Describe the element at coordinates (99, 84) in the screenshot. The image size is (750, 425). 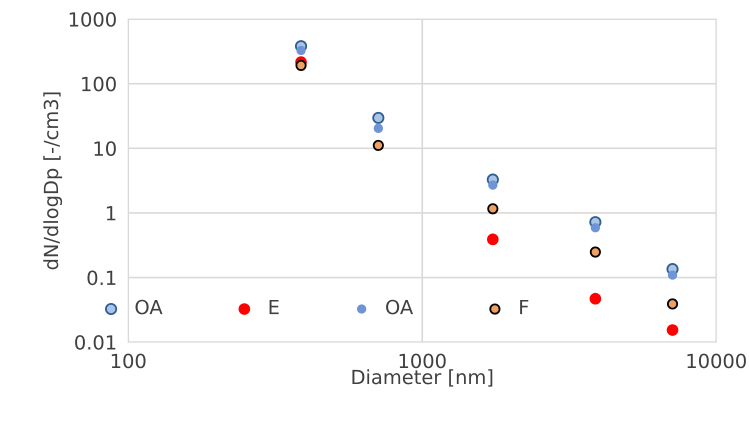
I see `y-tick-label: 100` at that location.